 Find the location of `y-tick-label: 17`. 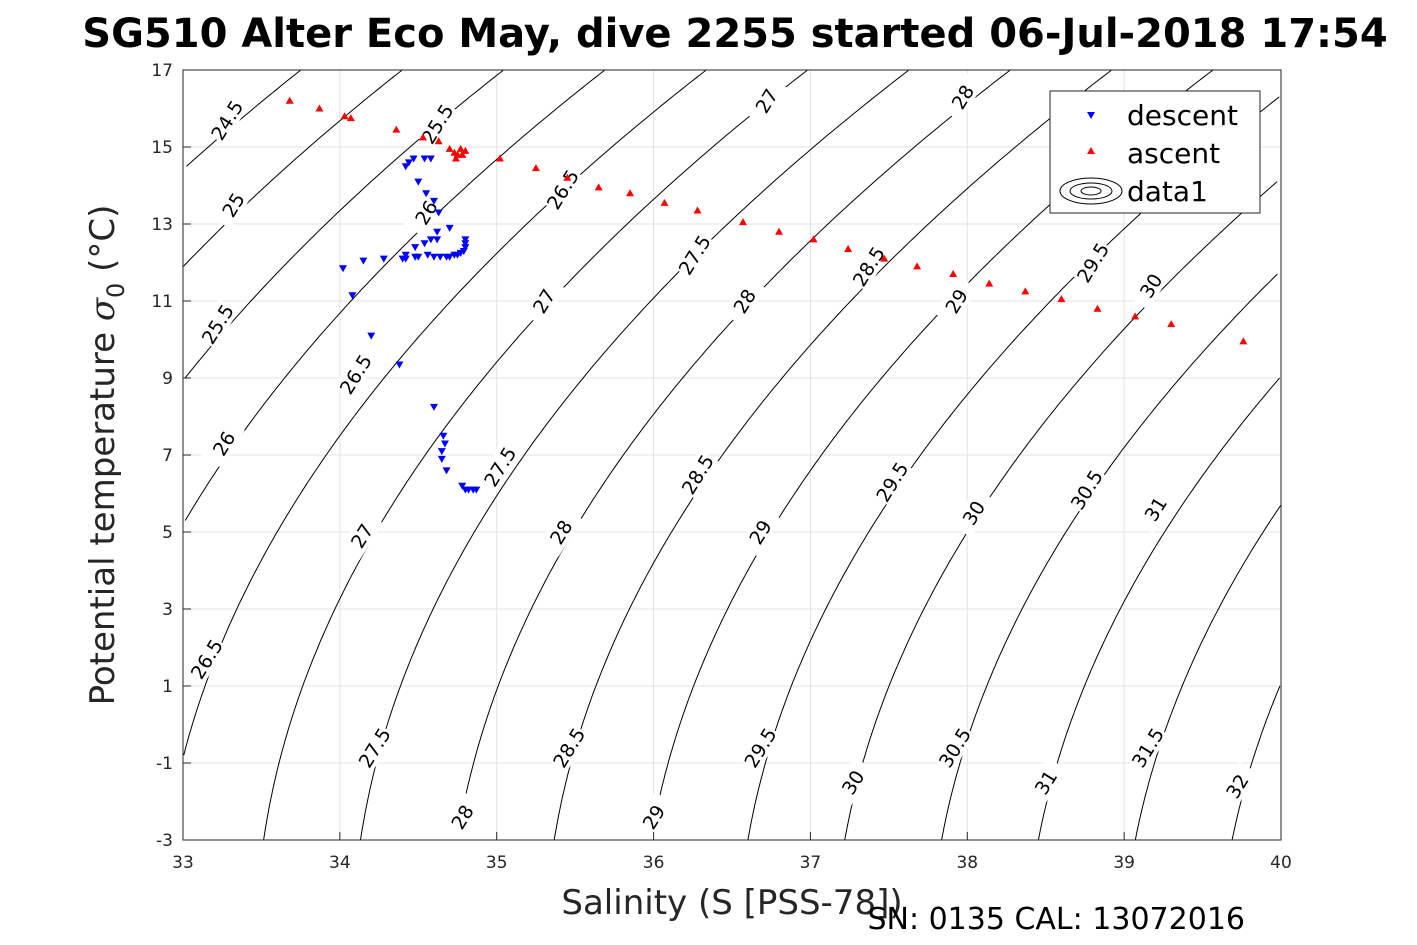

y-tick-label: 17 is located at coordinates (162, 71).